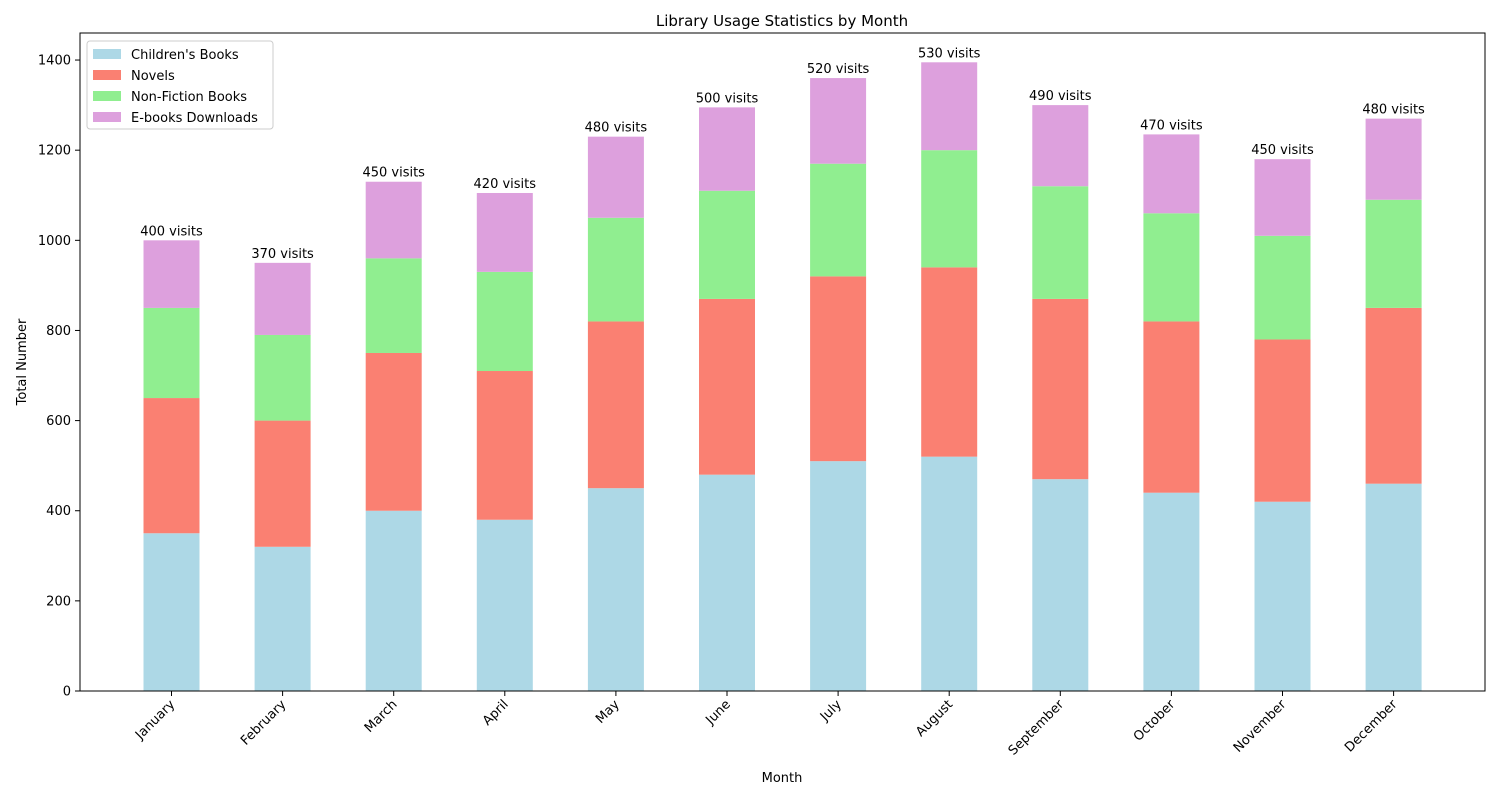  What do you see at coordinates (393, 305) in the screenshot?
I see `bar-non-fiction-books-march` at bounding box center [393, 305].